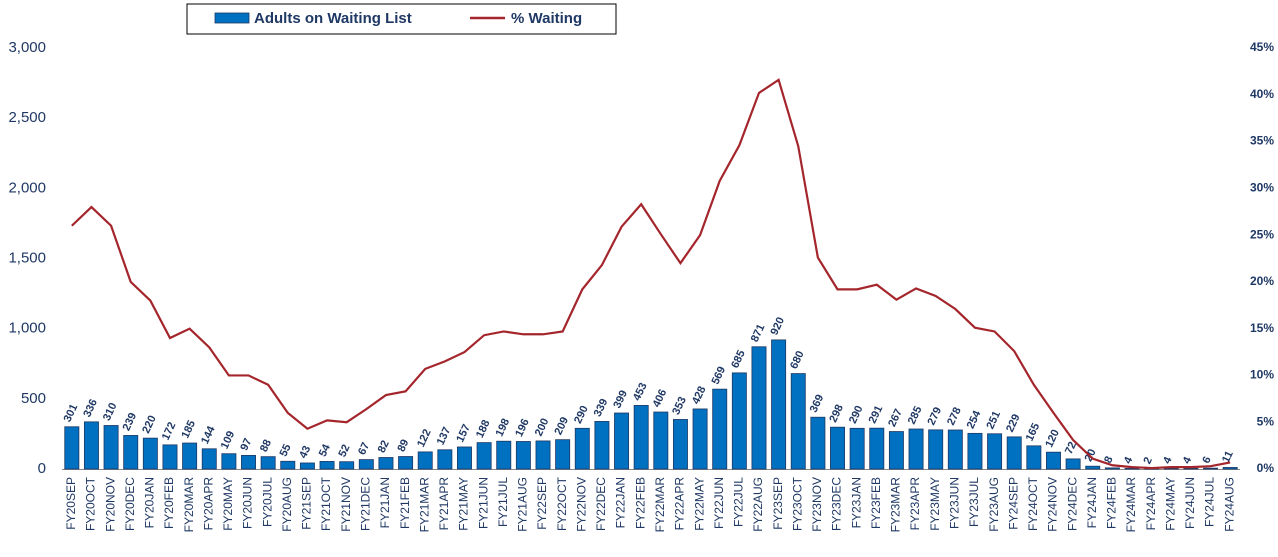 The height and width of the screenshot is (557, 1278). Describe the element at coordinates (542, 503) in the screenshot. I see `x-tick-label: FY22SEP` at that location.